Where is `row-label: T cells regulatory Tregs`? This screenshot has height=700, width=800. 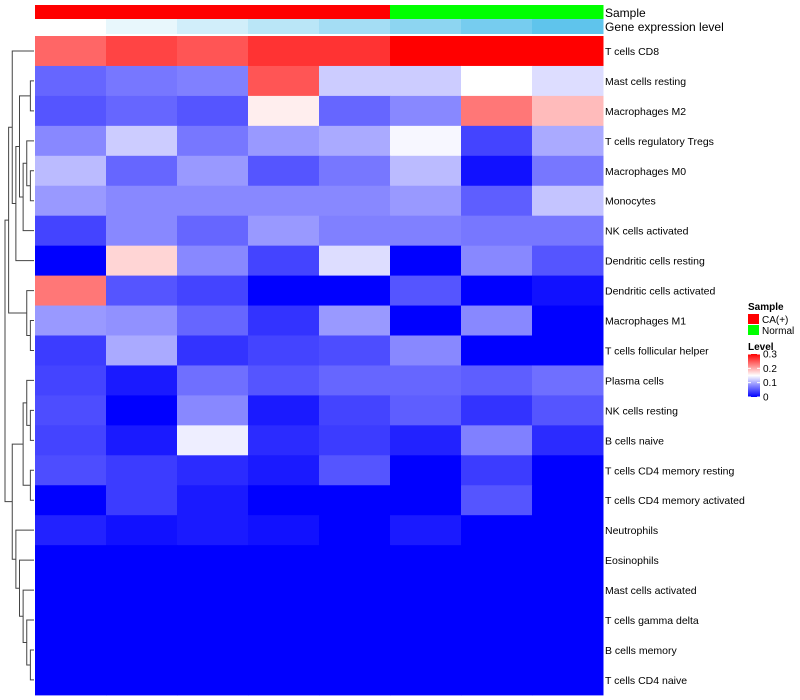 row-label: T cells regulatory Tregs is located at coordinates (659, 142).